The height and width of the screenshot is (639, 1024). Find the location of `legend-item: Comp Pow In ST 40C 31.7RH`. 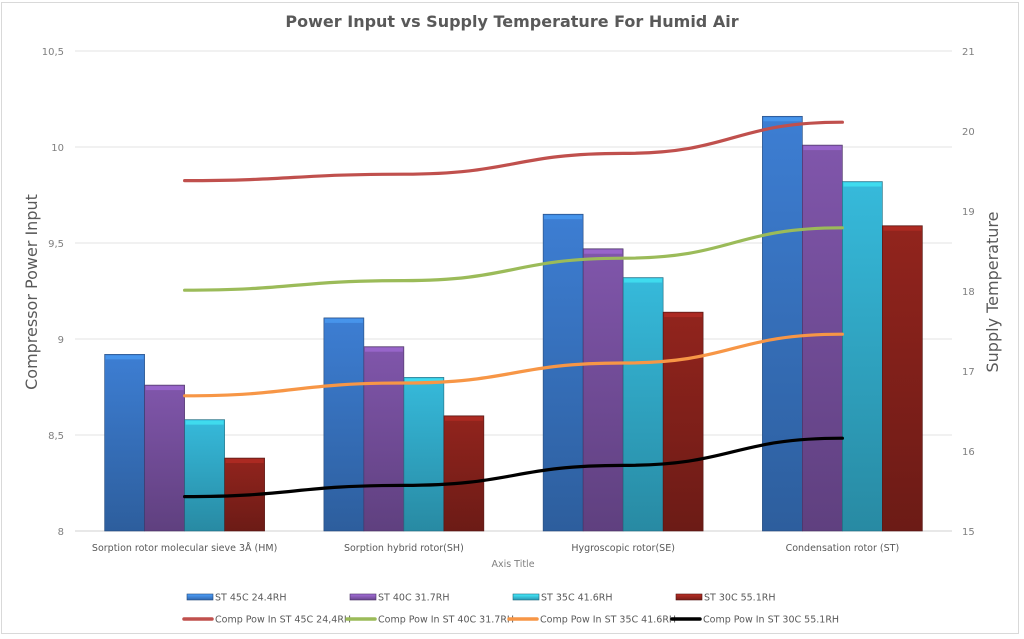

legend-item: Comp Pow In ST 40C 31.7RH is located at coordinates (429, 620).